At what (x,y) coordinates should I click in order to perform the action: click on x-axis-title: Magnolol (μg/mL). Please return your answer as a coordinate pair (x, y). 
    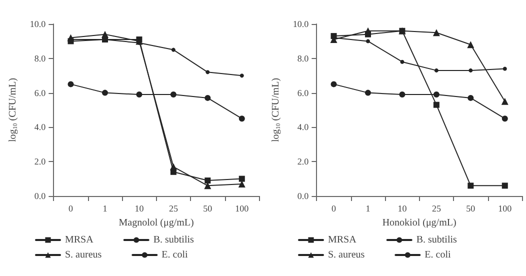
    Looking at the image, I should click on (156, 223).